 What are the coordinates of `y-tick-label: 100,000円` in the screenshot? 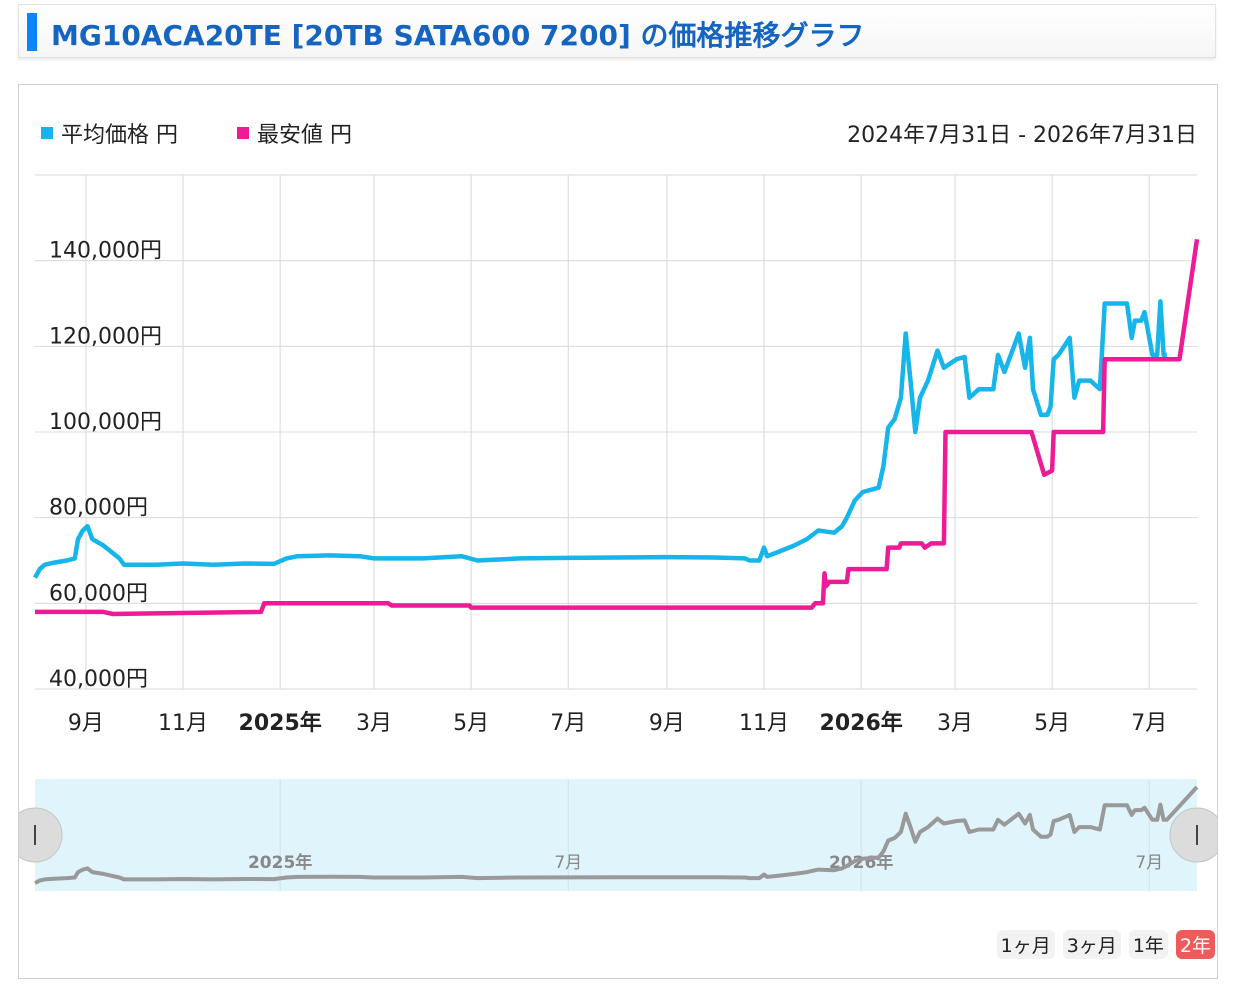 It's located at (105, 422).